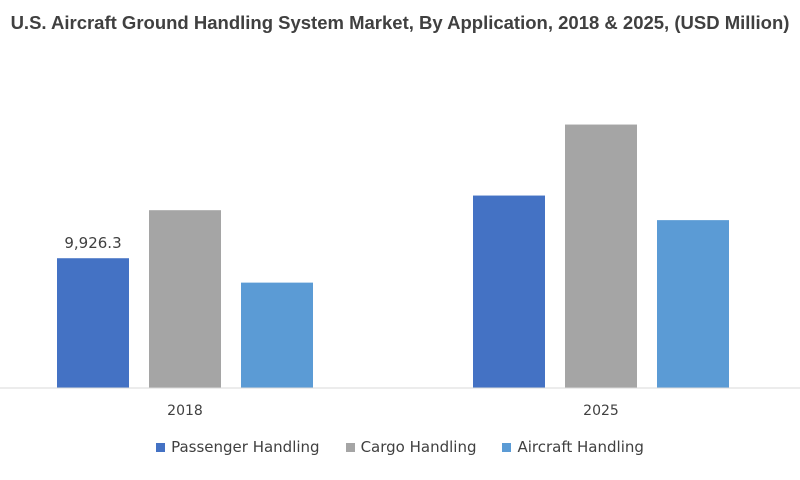 This screenshot has height=480, width=800. I want to click on x-tick-label: 2018, so click(185, 411).